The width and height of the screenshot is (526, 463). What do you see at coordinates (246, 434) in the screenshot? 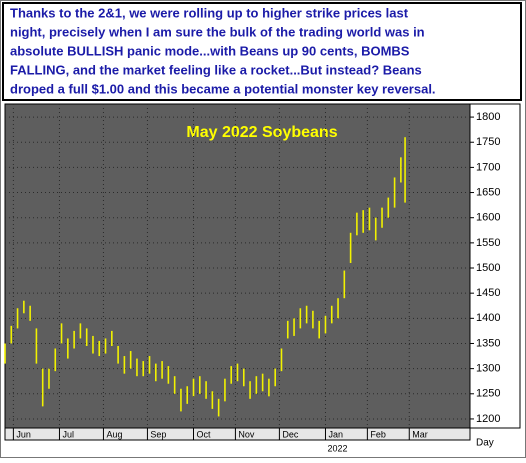
I see `x-tick-label: Nov` at bounding box center [246, 434].